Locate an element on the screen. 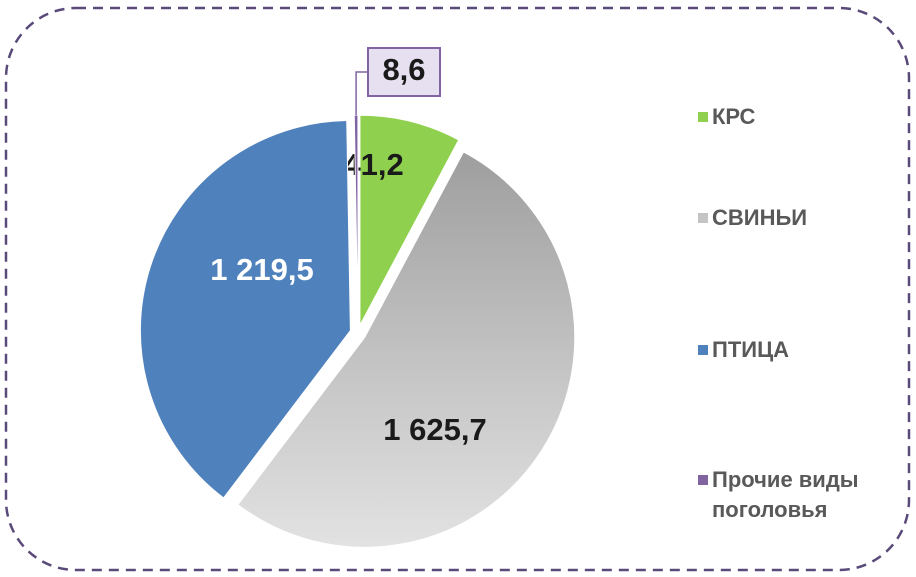 The width and height of the screenshot is (916, 577). data-label: 8,6 is located at coordinates (403, 69).